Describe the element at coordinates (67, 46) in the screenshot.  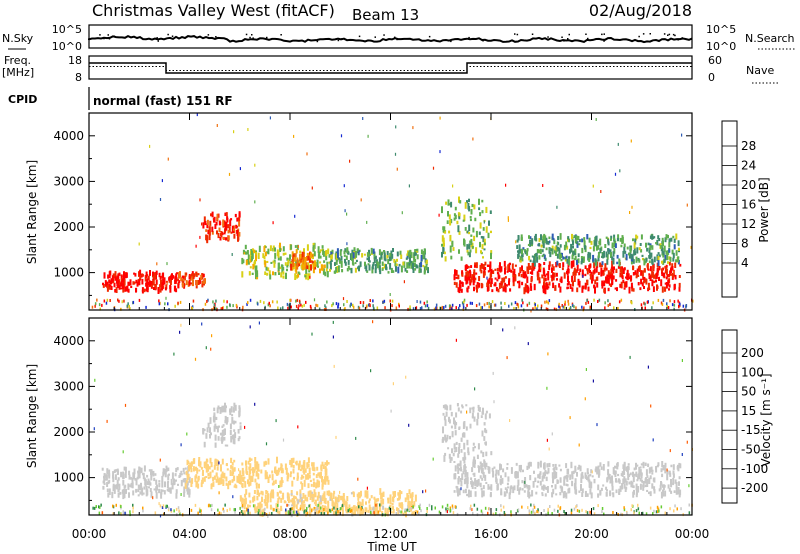
I see `noise-left-tick-bottom: 10^0` at that location.